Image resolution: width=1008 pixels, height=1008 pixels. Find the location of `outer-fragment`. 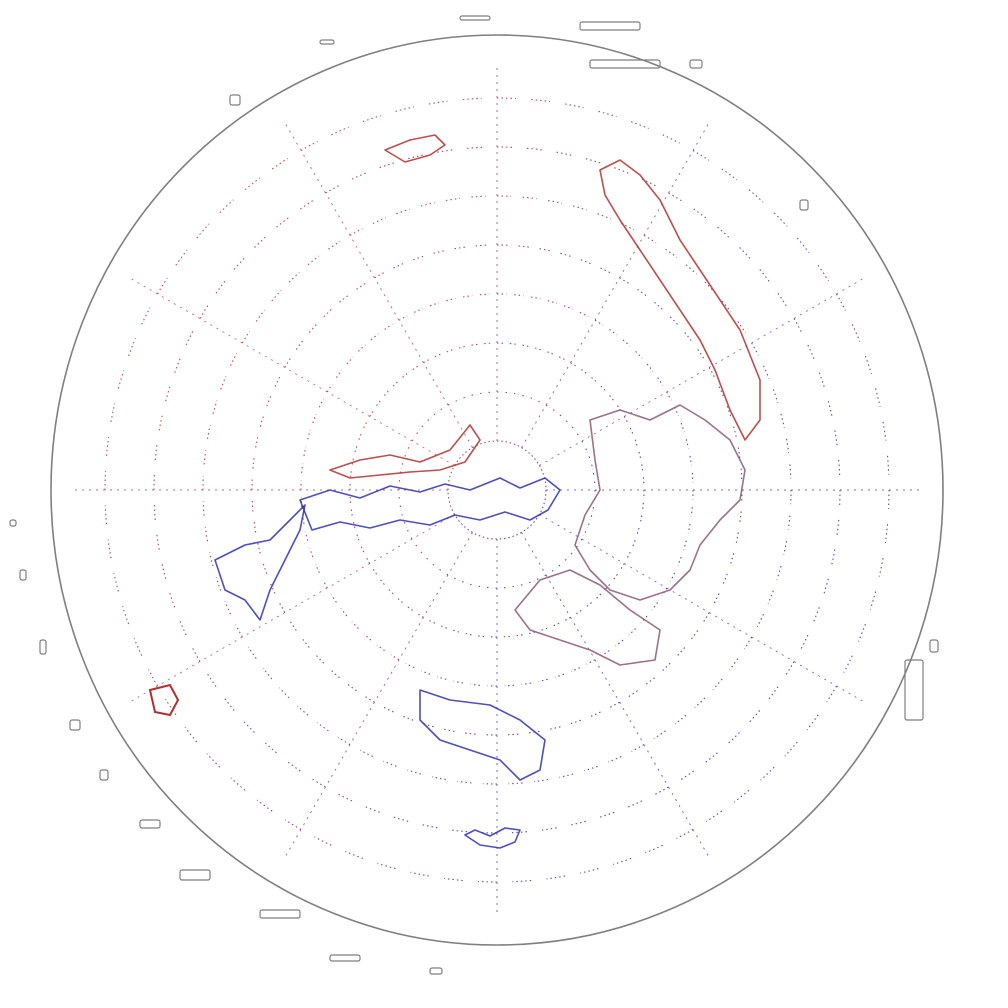

outer-fragment is located at coordinates (23, 575).